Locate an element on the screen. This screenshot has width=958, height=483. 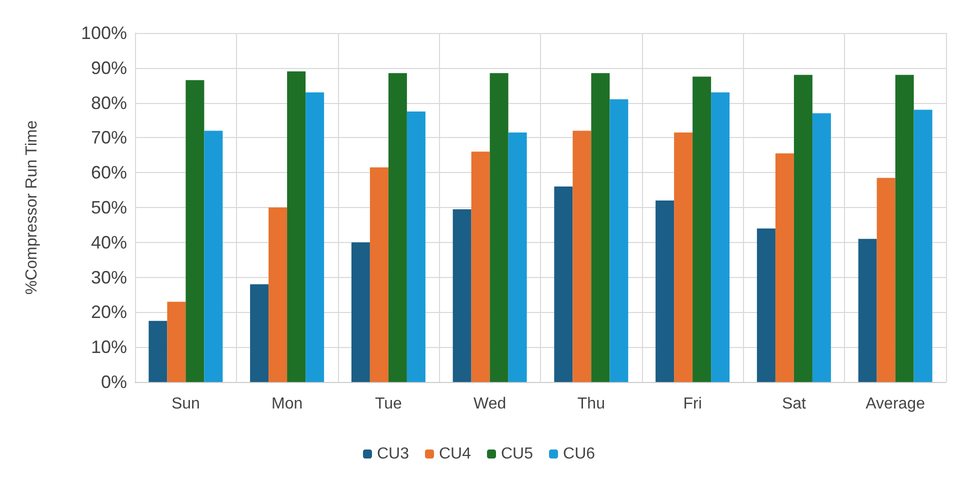
x-tick-label: Mon is located at coordinates (287, 404).